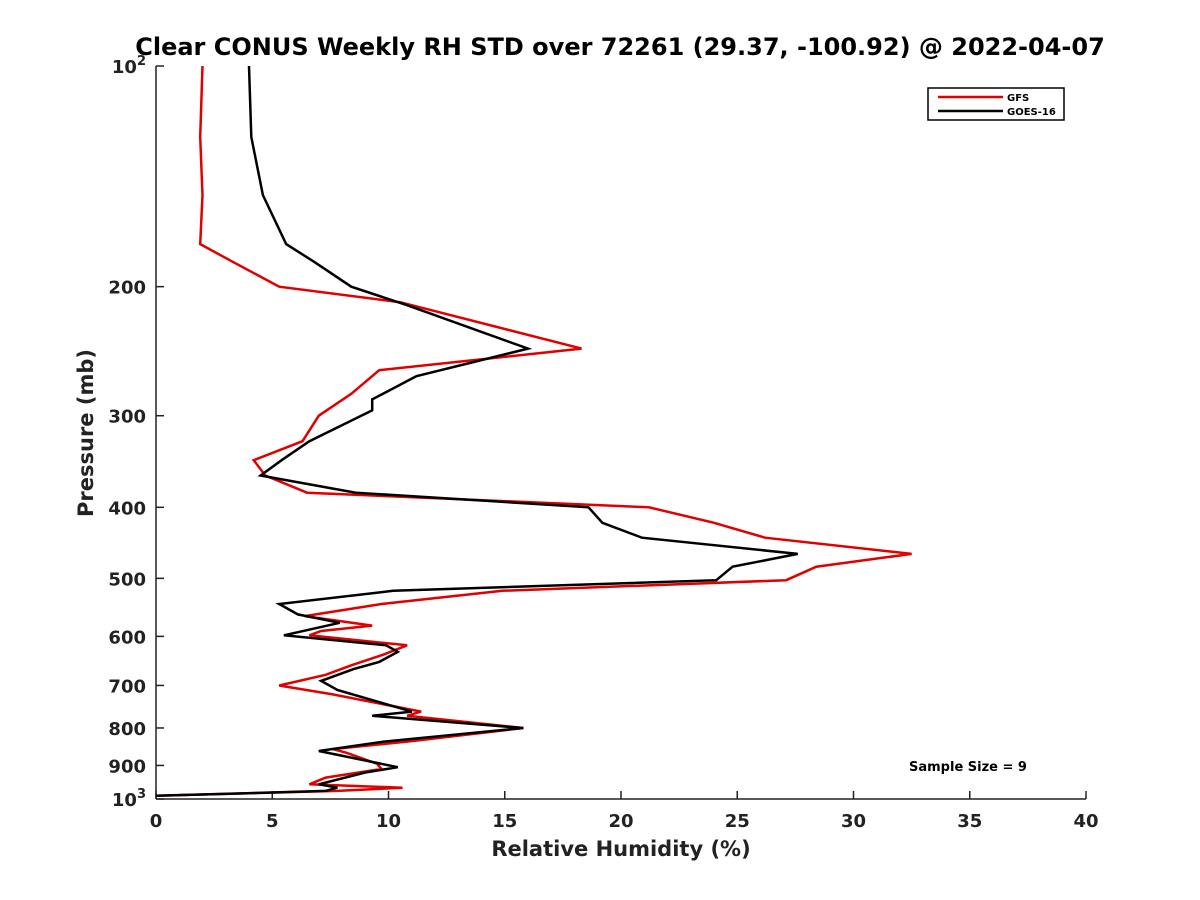  What do you see at coordinates (129, 799) in the screenshot?
I see `y-tick-label: 10³` at bounding box center [129, 799].